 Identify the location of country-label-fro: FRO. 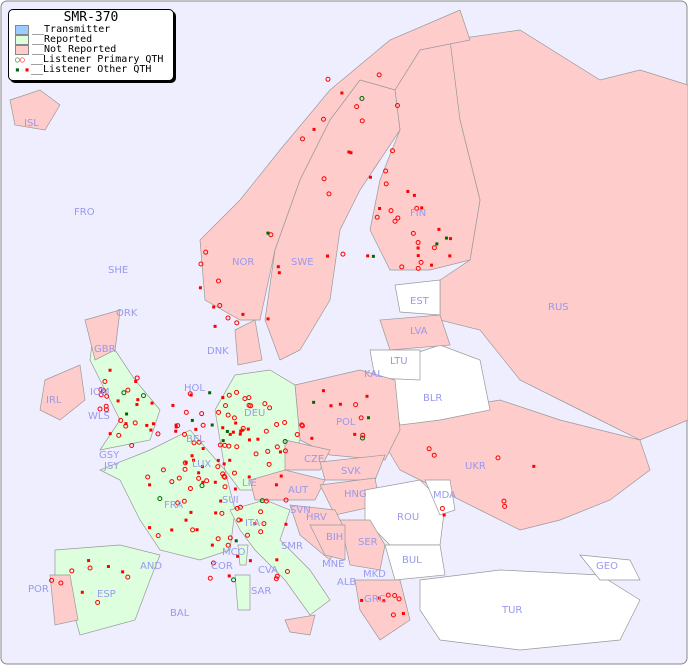
(84, 212).